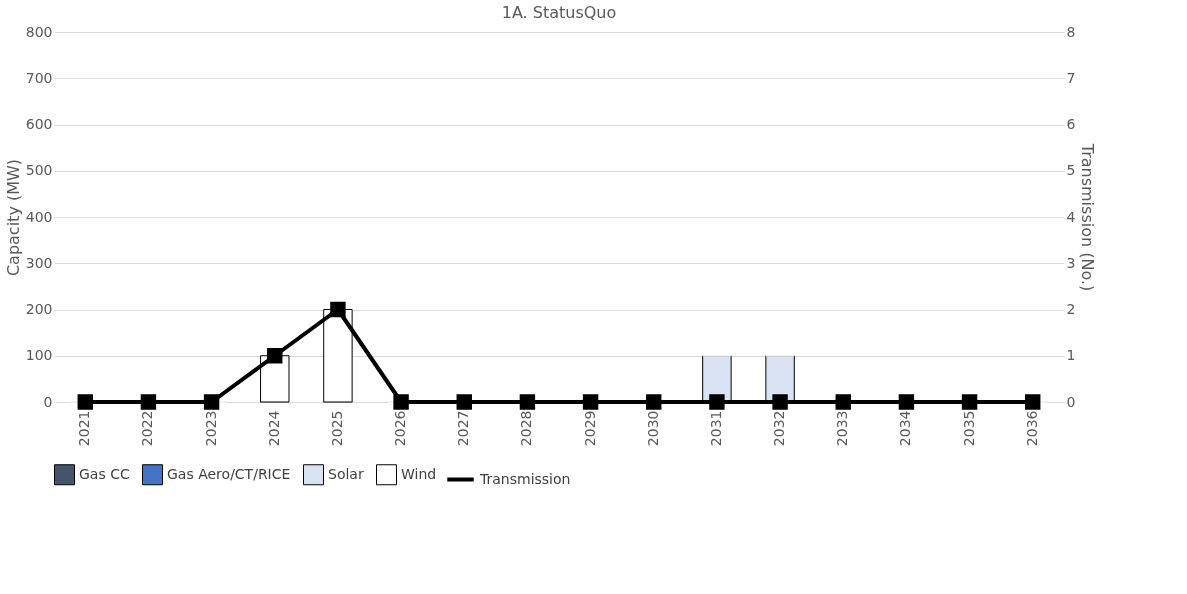  Describe the element at coordinates (1071, 216) in the screenshot. I see `y2-tick-label: 4` at that location.